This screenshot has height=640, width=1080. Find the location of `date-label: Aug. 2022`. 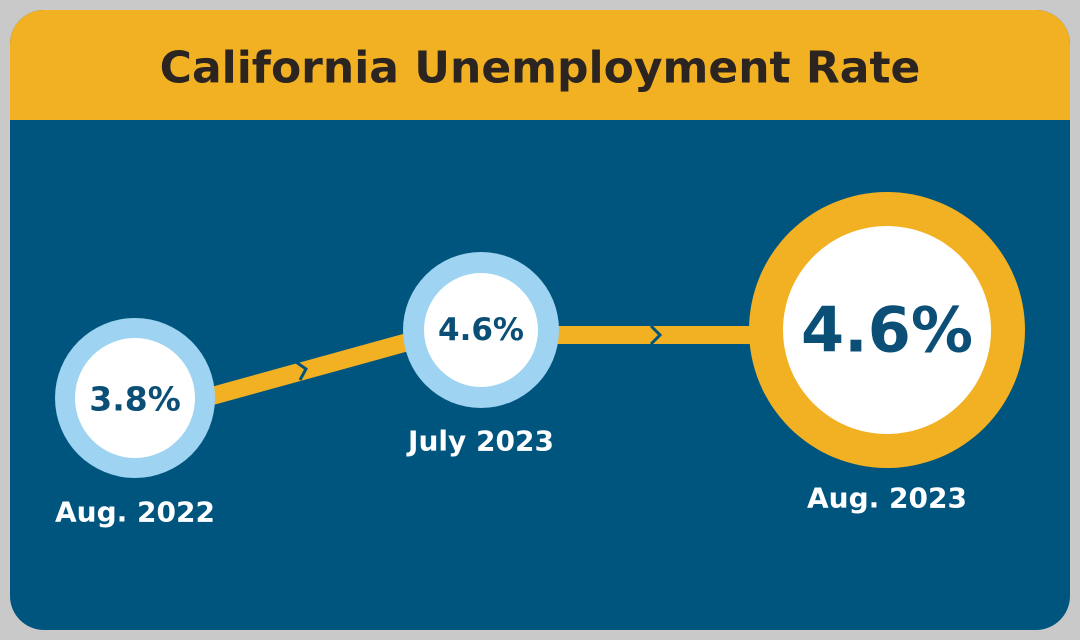

date-label: Aug. 2022 is located at coordinates (135, 512).